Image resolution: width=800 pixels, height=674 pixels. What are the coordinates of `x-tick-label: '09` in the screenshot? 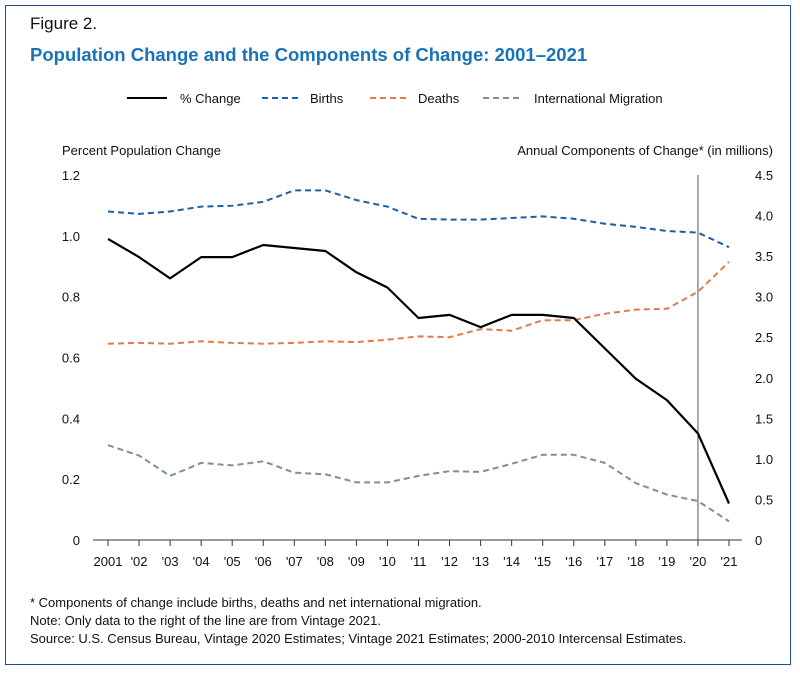 It's located at (356, 561).